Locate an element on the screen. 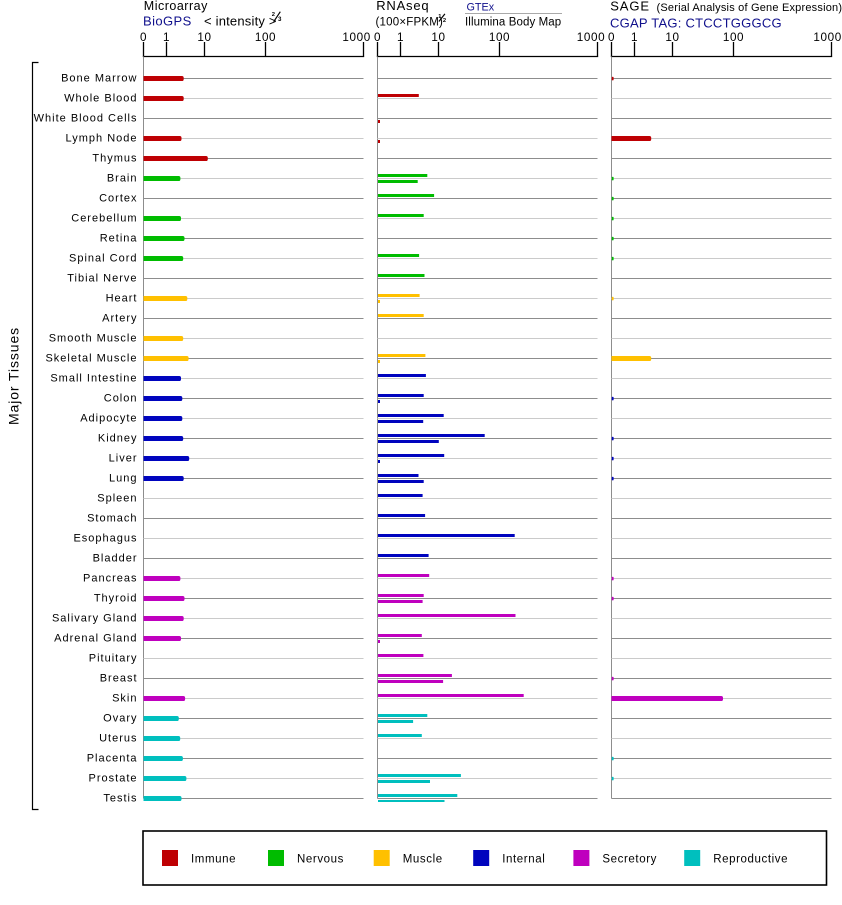 Image resolution: width=842 pixels, height=905 pixels. svg-text: SAGE is located at coordinates (630, 7).